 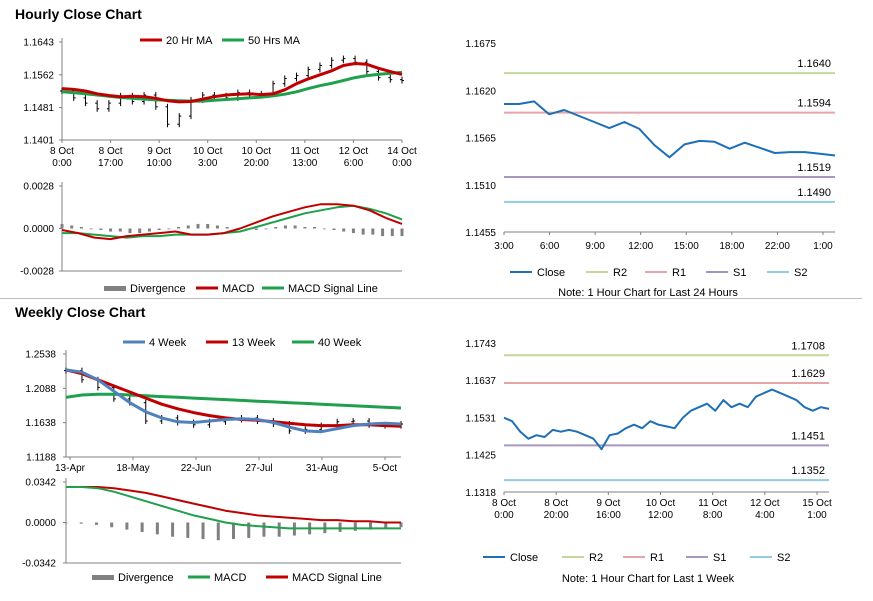 What do you see at coordinates (256, 163) in the screenshot?
I see `hourly-price-x-tick-label: 20:00` at bounding box center [256, 163].